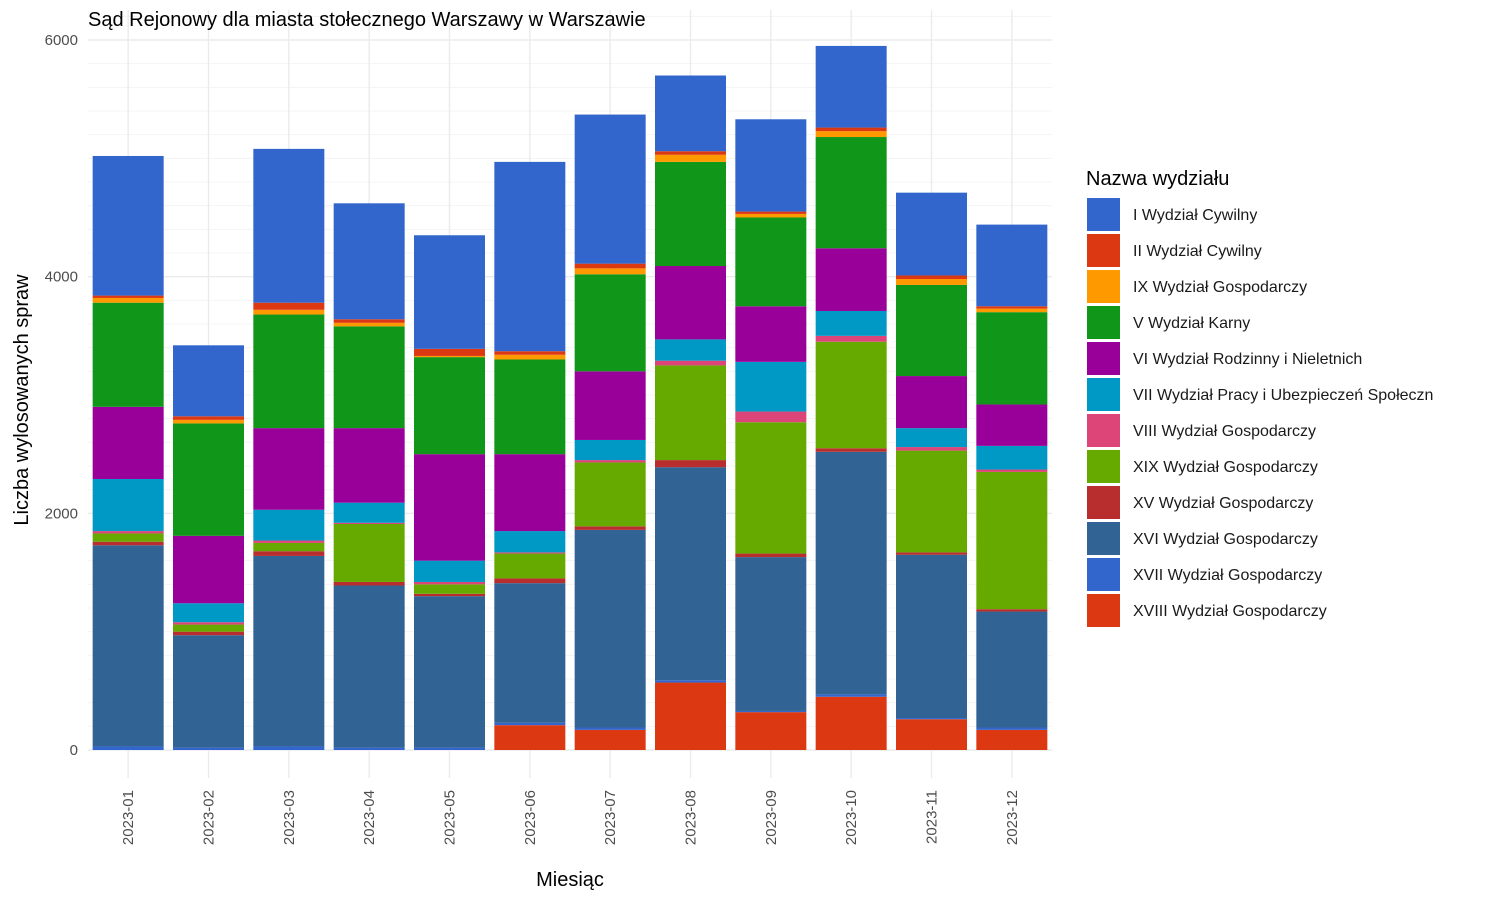 The width and height of the screenshot is (1500, 900). What do you see at coordinates (369, 817) in the screenshot?
I see `x-tick-label: 2023-04` at bounding box center [369, 817].